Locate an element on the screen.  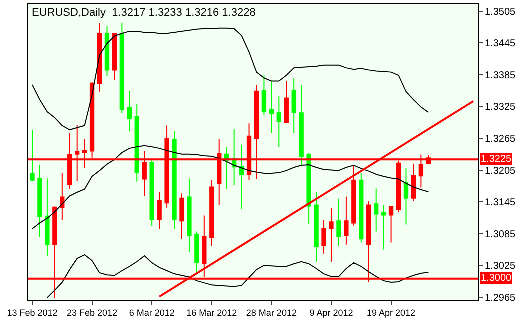
x-tick-label: 19 Apr 2012 is located at coordinates (391, 313).